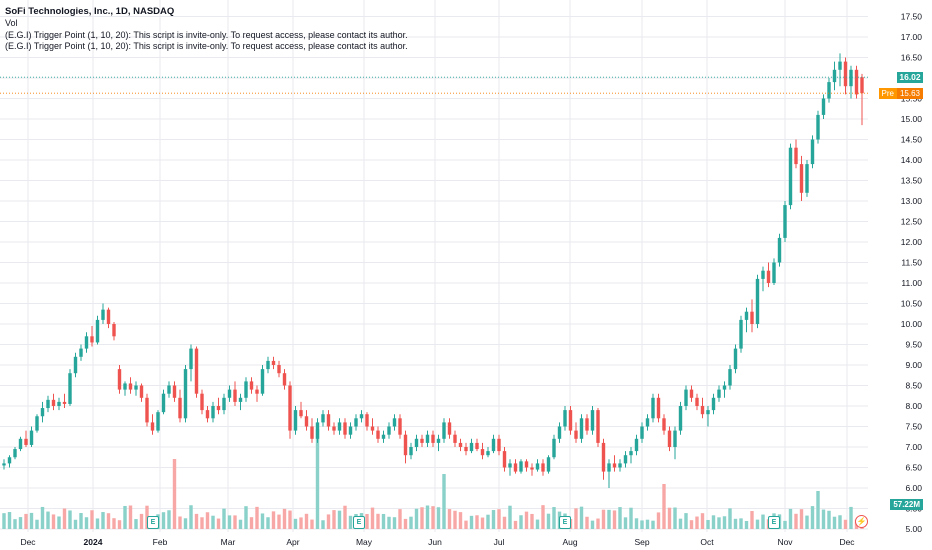 The width and height of the screenshot is (932, 550). Describe the element at coordinates (912, 140) in the screenshot. I see `price-axis-tick: 14.50` at that location.